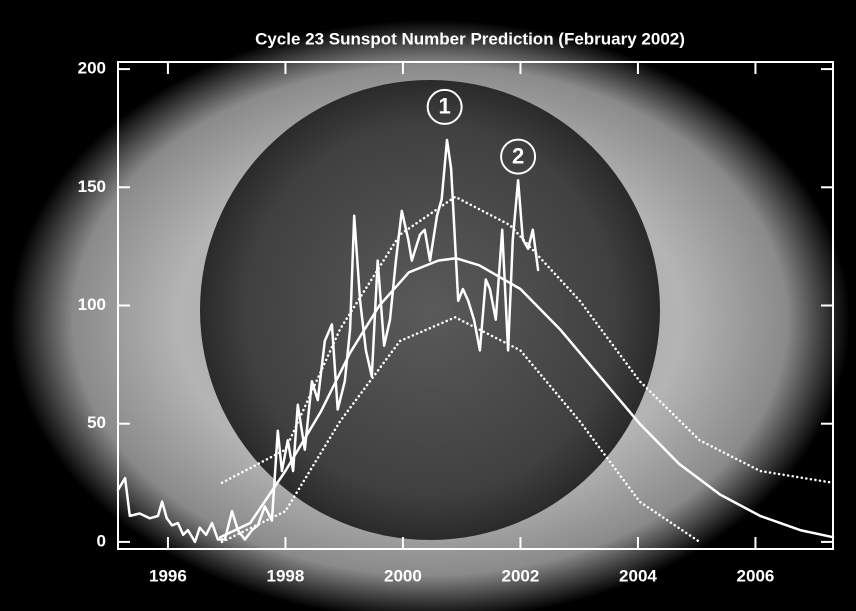 This screenshot has width=856, height=611. I want to click on y-tick-label: 200, so click(92, 68).